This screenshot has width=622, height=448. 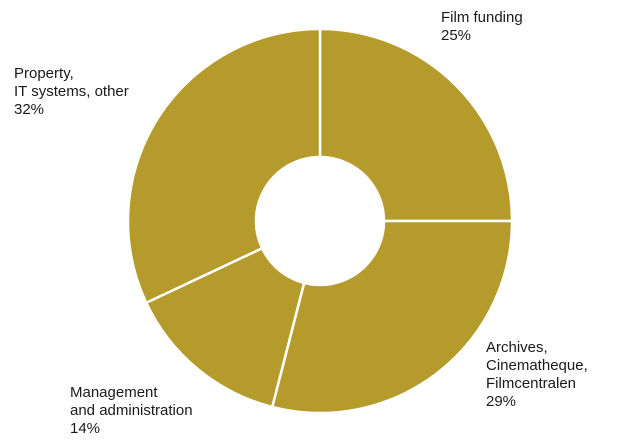 I want to click on slice-label-line-archives-cinematheque-filmcentralen: Filmcentralen, so click(x=531, y=383).